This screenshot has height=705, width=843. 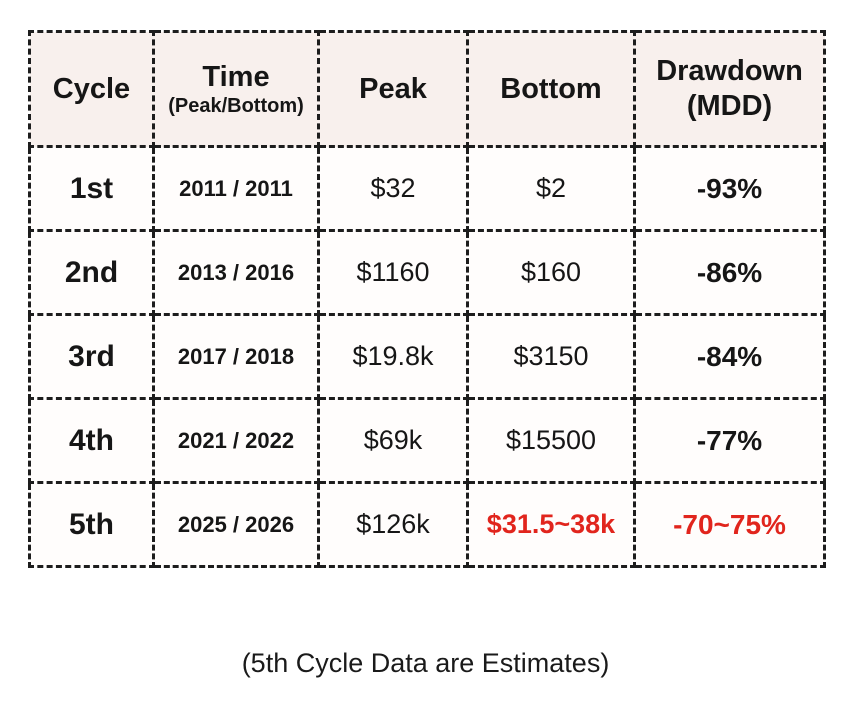 I want to click on time-cell: 2013 / 2016, so click(x=236, y=272).